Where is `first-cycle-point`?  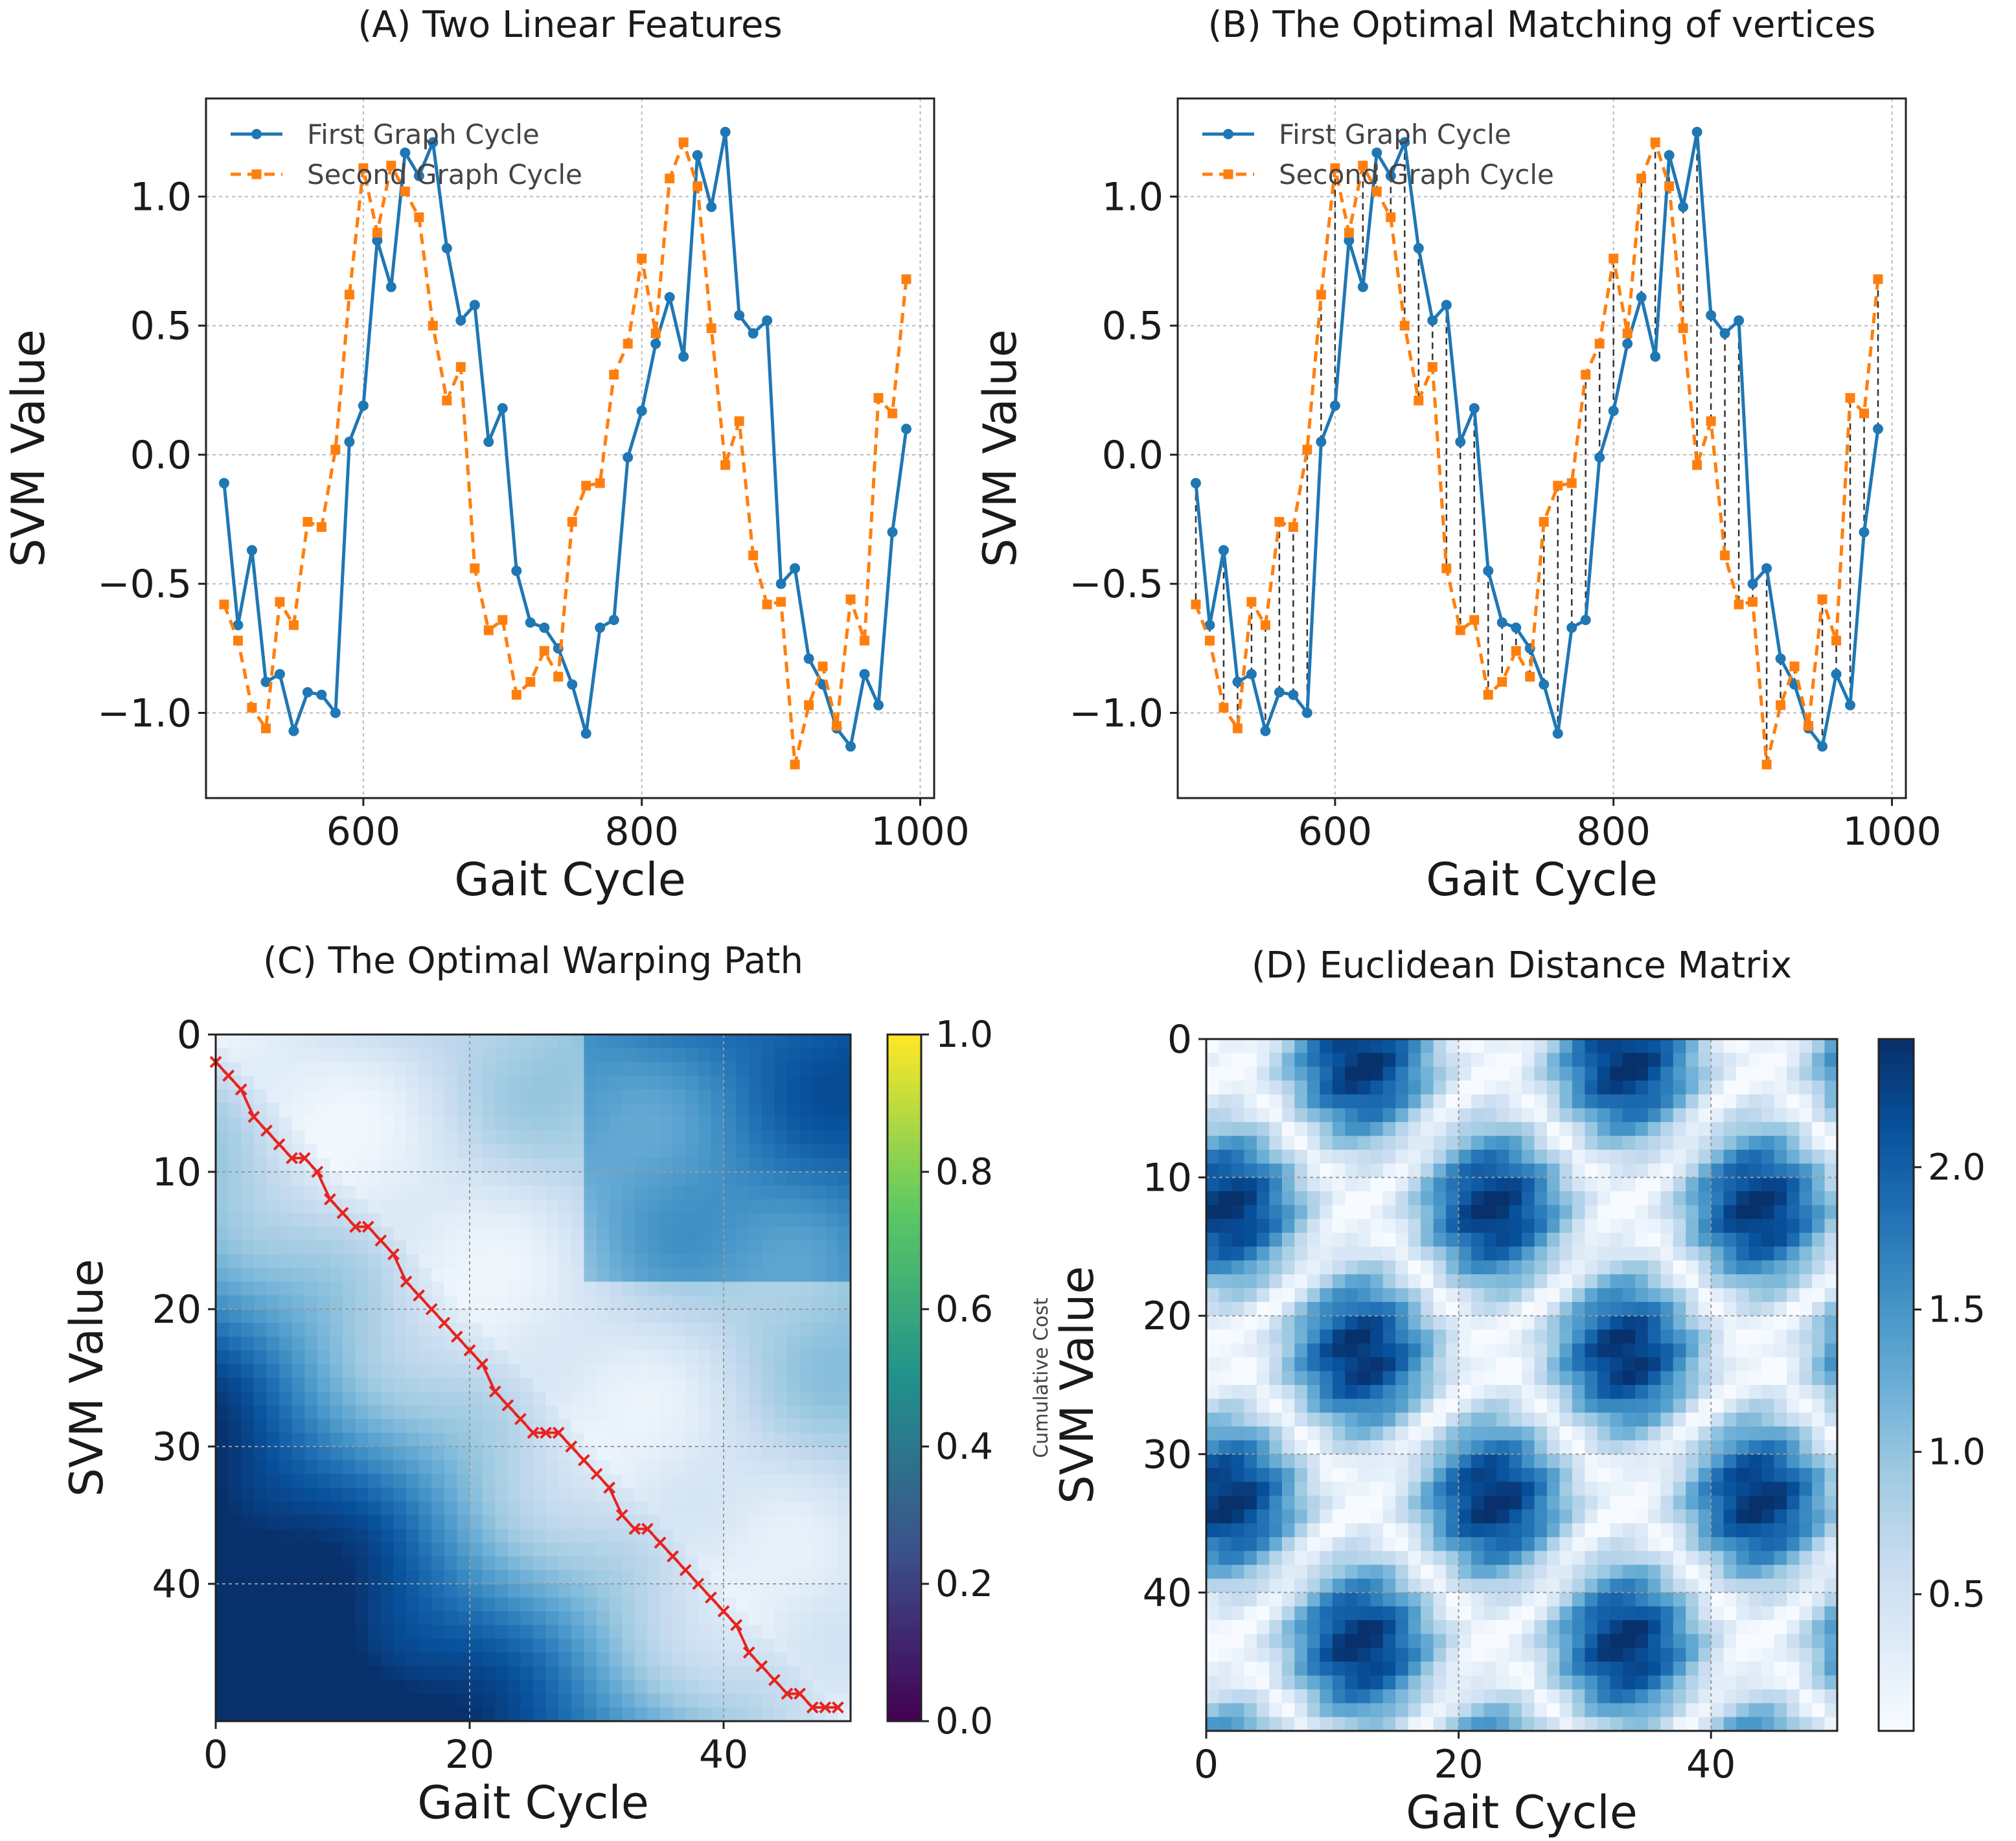
first-cycle-point is located at coordinates (1363, 287).